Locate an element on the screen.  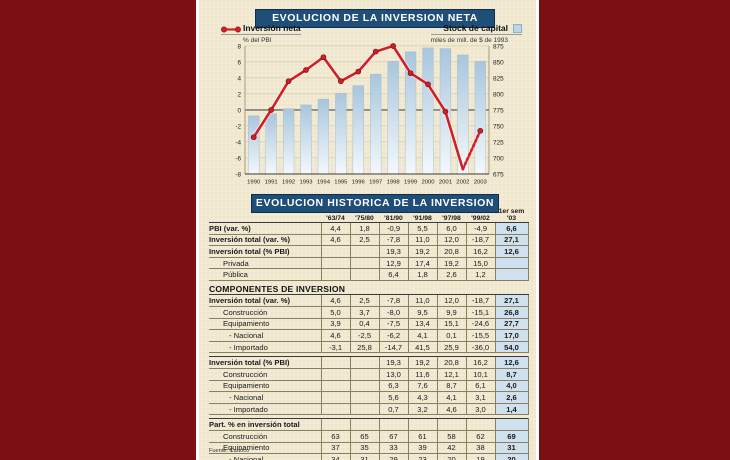
cell-r1-c6: 27,1 is located at coordinates (511, 240).